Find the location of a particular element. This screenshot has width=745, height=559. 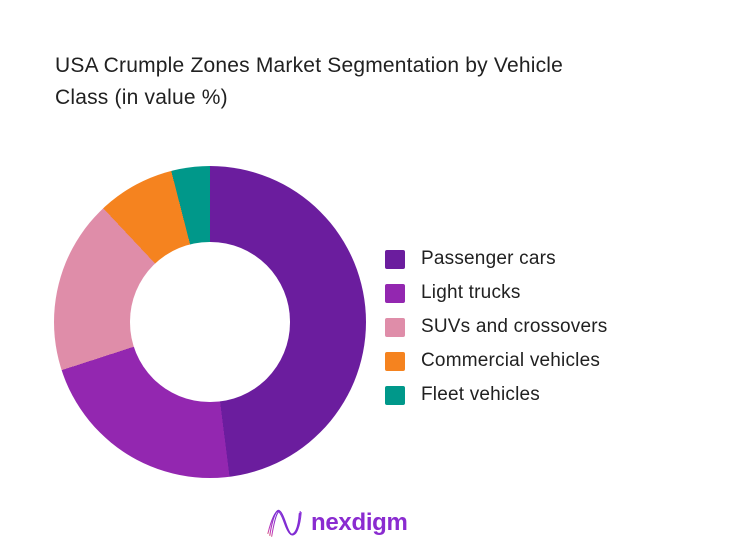

legend-item: Fleet vehicles is located at coordinates (496, 394).